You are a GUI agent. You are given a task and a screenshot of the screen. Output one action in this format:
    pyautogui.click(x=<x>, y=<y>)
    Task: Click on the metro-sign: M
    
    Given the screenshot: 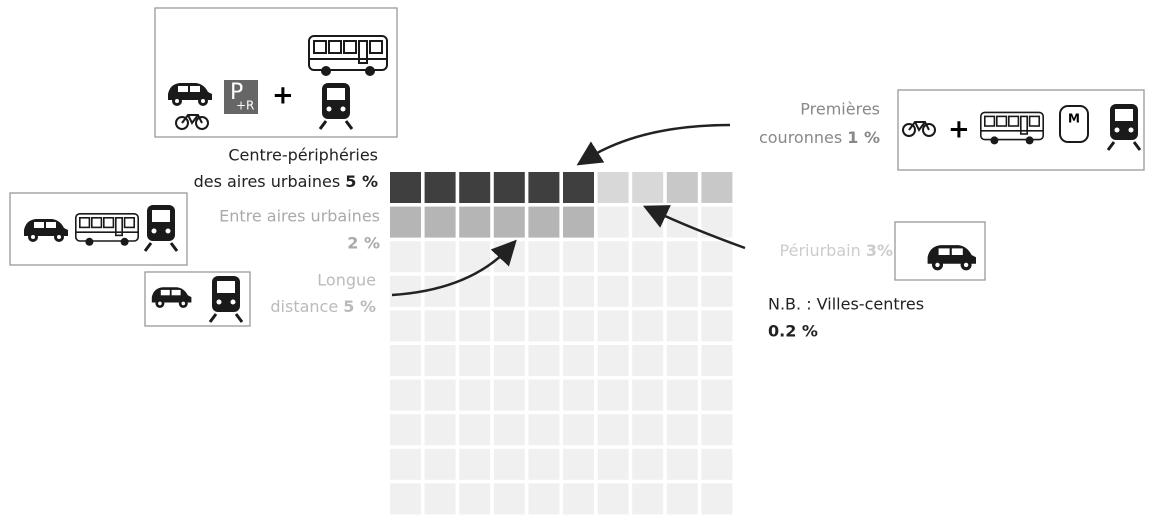 What is the action you would take?
    pyautogui.click(x=1074, y=119)
    